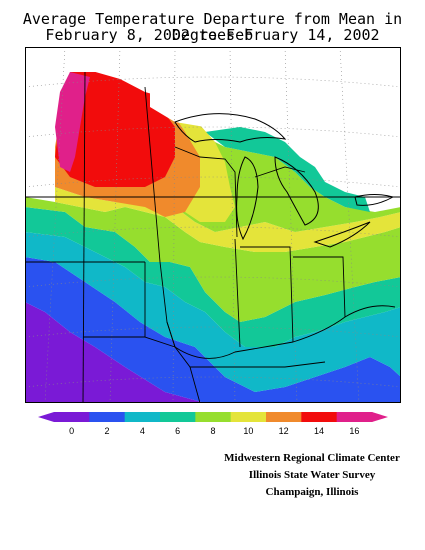  I want to click on lake-michigan, so click(247, 198).